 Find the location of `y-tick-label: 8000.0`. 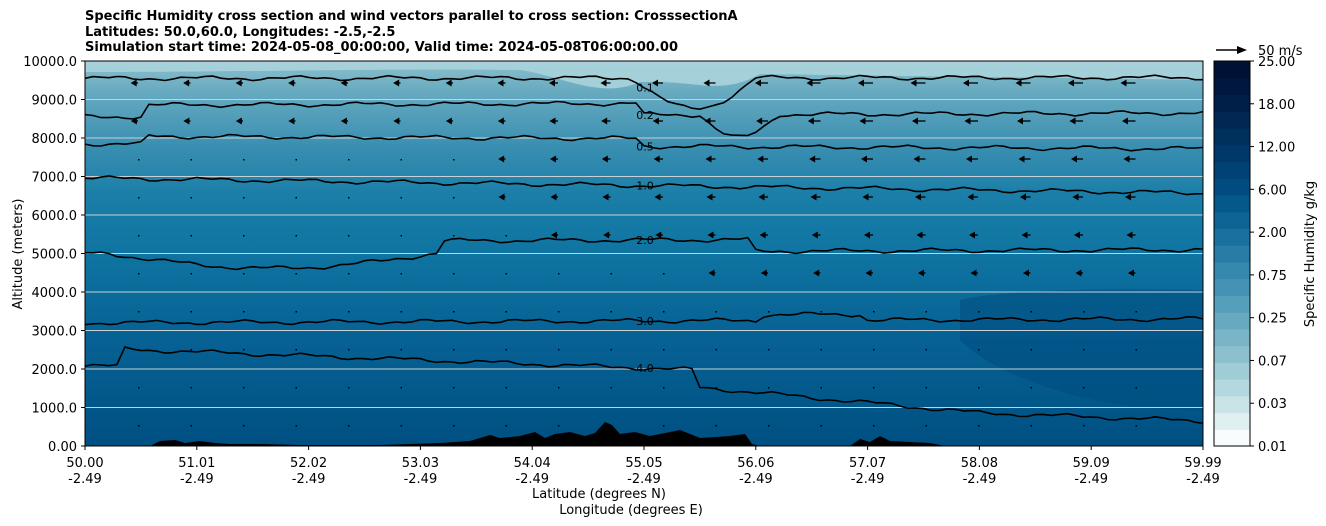

y-tick-label: 8000.0 is located at coordinates (55, 139).